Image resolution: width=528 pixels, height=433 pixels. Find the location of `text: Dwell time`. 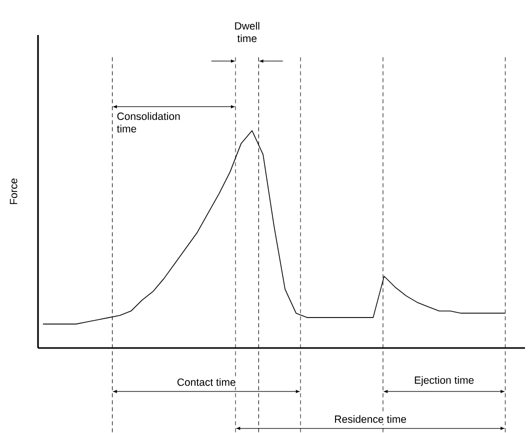

text: Dwell time is located at coordinates (247, 32).